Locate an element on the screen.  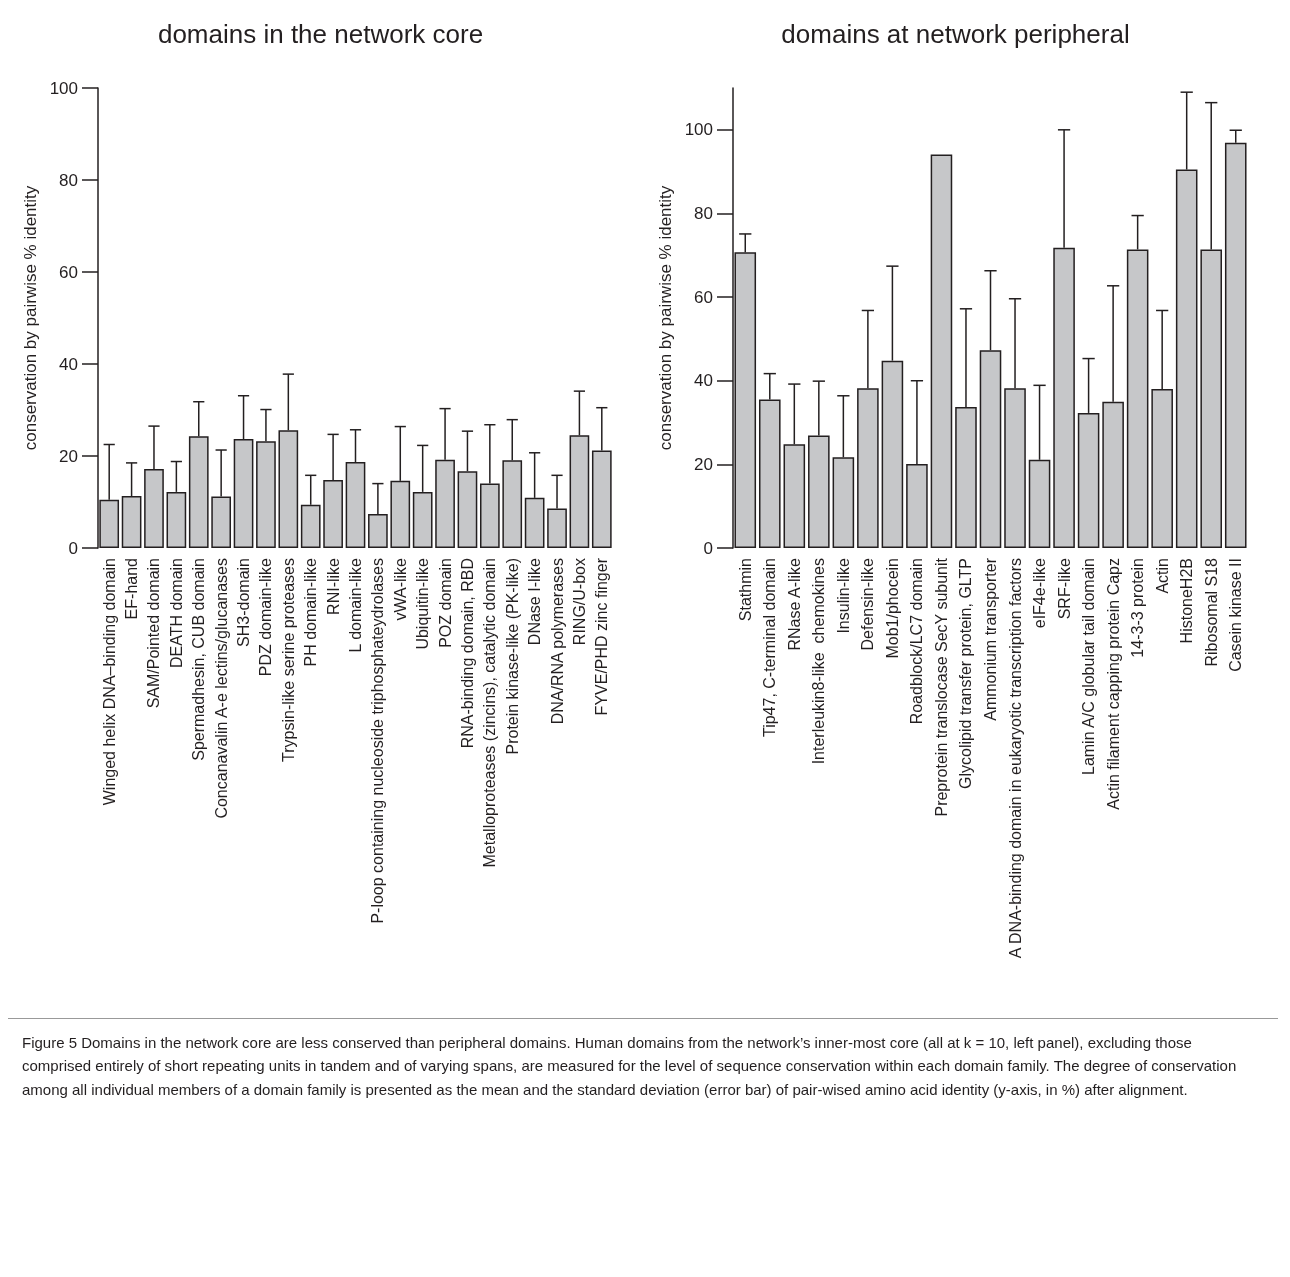
x-tick-label: Ubiquitin-like is located at coordinates (423, 603).